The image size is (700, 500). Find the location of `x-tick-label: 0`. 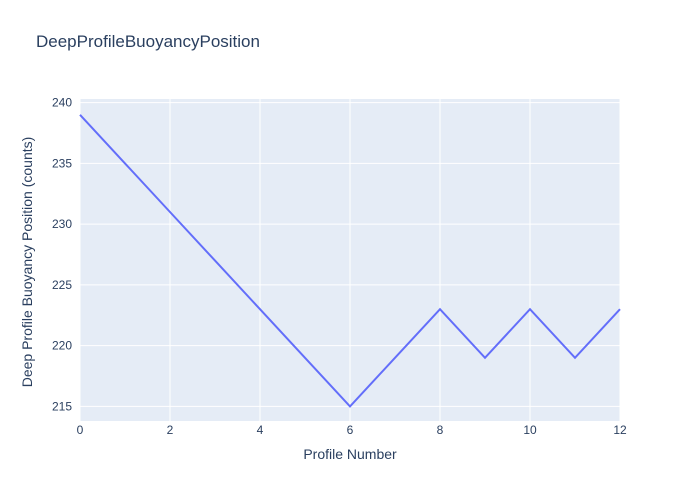

x-tick-label: 0 is located at coordinates (80, 430).